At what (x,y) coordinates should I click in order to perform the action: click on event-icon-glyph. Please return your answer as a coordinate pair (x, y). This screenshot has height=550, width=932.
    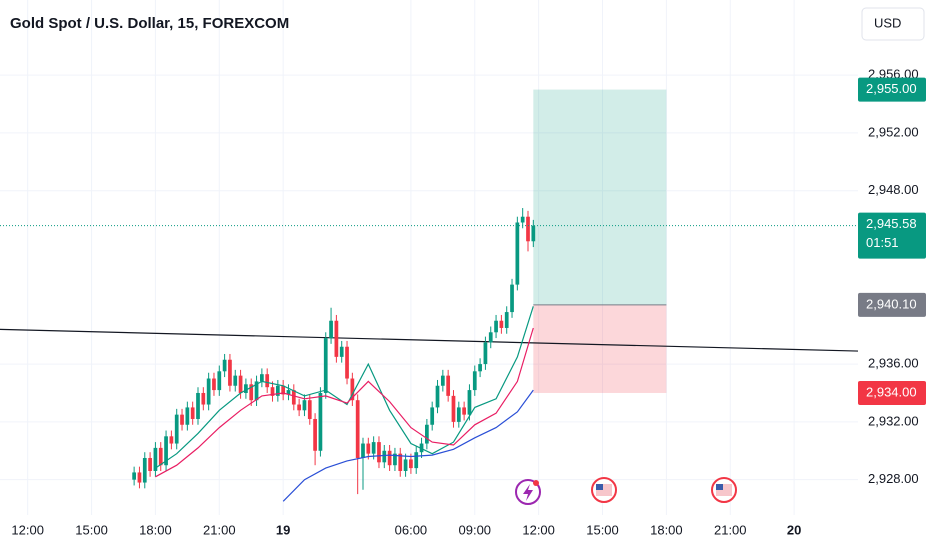
    Looking at the image, I should click on (528, 492).